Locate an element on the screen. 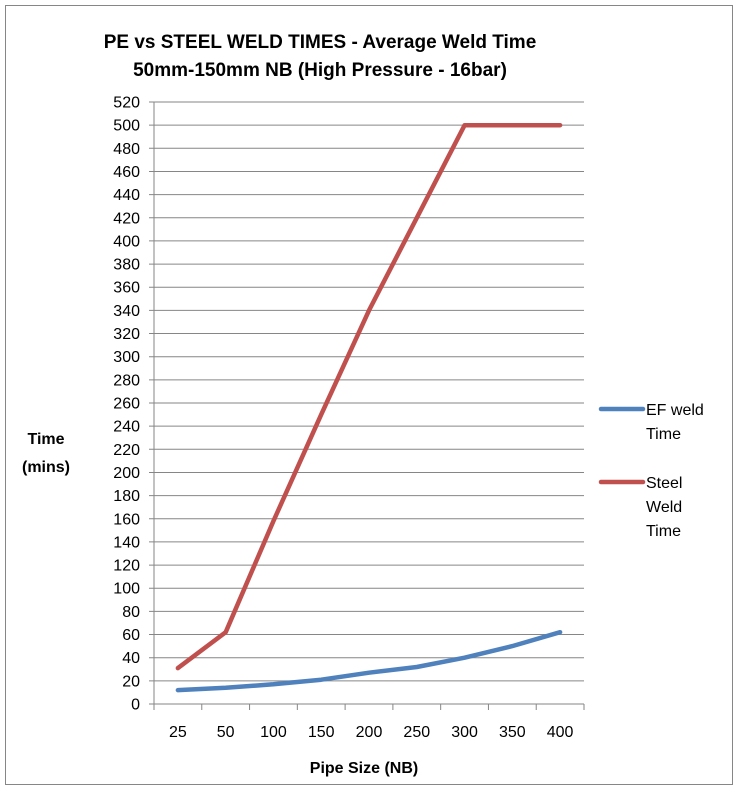 The height and width of the screenshot is (793, 740). y-tick-label: 100 is located at coordinates (126, 589).